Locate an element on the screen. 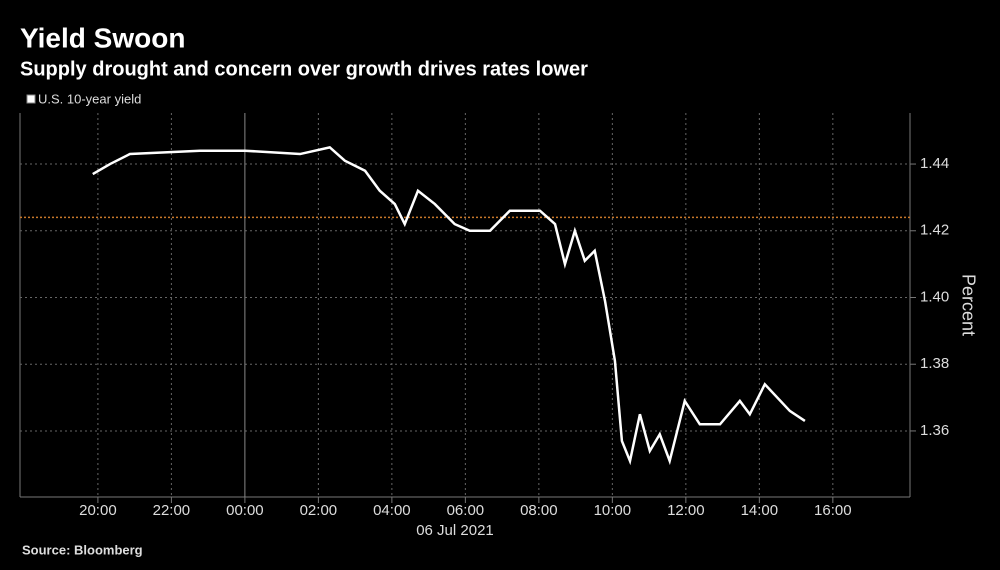 The height and width of the screenshot is (570, 1000). x-tick-label: 16:00 is located at coordinates (833, 510).